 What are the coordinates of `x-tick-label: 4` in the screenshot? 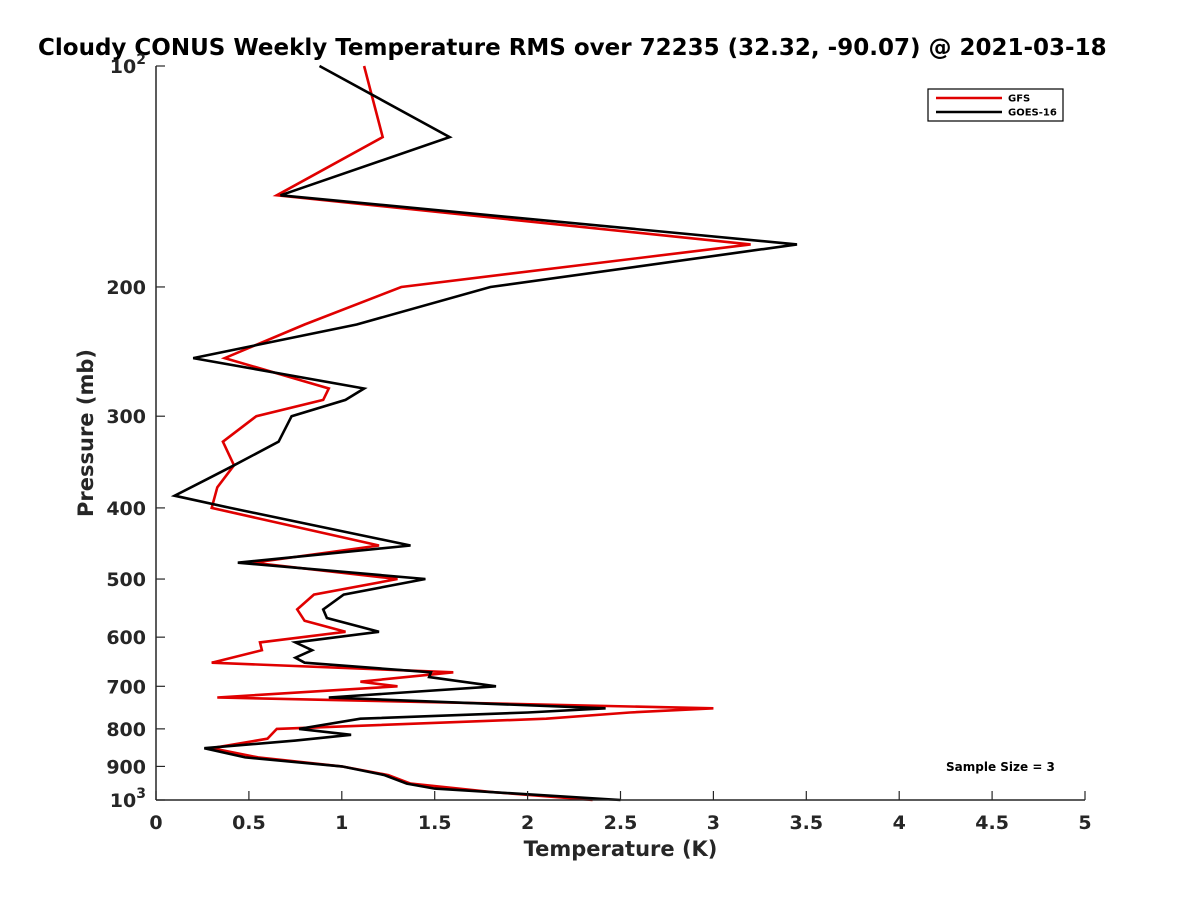 It's located at (899, 823).